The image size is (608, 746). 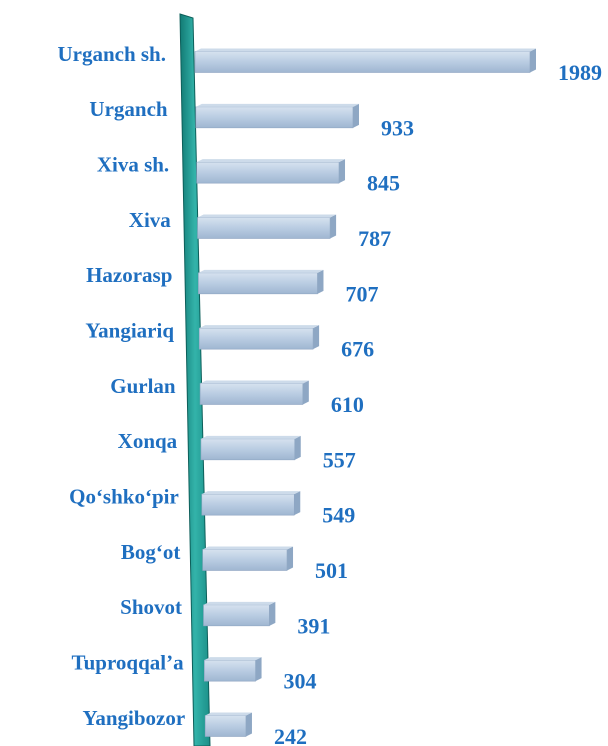 What do you see at coordinates (357, 349) in the screenshot?
I see `value-label: 676` at bounding box center [357, 349].